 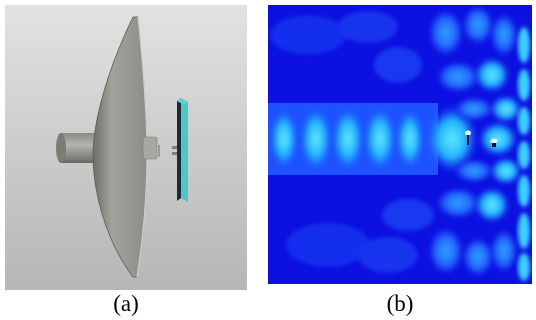 I want to click on beam-standing-wave-lobes, so click(x=374, y=139).